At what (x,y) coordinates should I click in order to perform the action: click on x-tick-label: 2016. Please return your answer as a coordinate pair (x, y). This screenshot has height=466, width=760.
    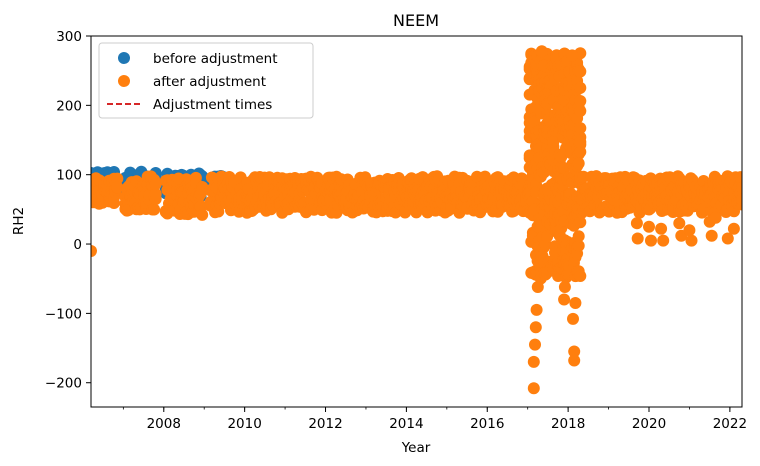
    Looking at the image, I should click on (487, 424).